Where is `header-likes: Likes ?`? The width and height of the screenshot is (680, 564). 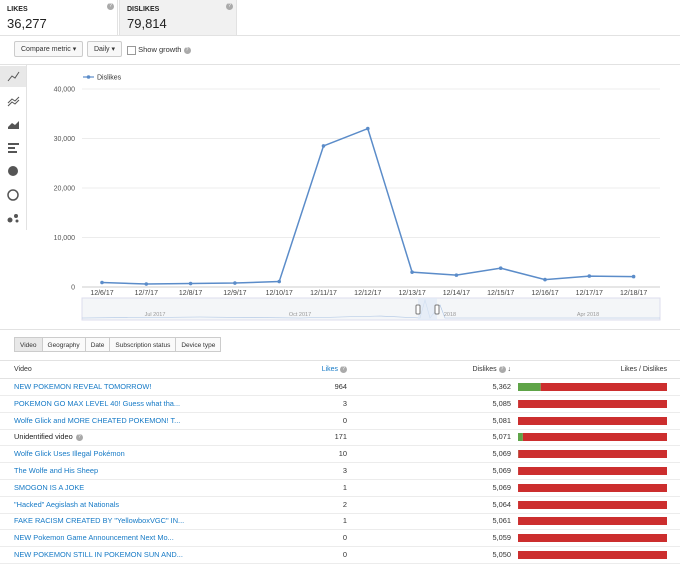
header-likes: Likes ? is located at coordinates (334, 370).